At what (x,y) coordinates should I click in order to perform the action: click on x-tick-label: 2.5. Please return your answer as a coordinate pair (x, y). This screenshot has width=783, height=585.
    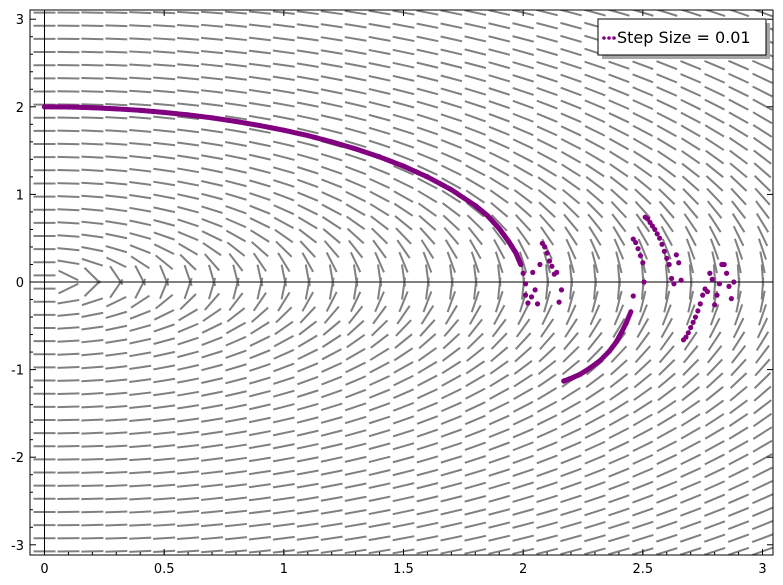
    Looking at the image, I should click on (642, 569).